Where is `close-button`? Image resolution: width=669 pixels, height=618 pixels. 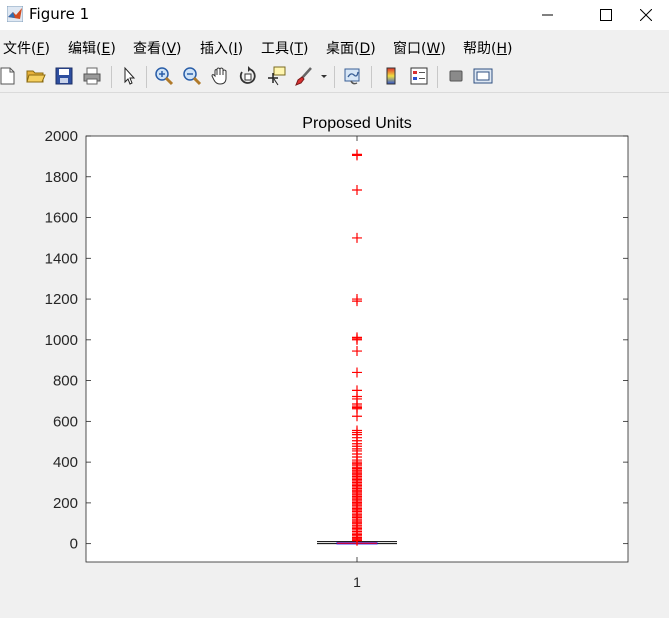
close-button is located at coordinates (646, 15).